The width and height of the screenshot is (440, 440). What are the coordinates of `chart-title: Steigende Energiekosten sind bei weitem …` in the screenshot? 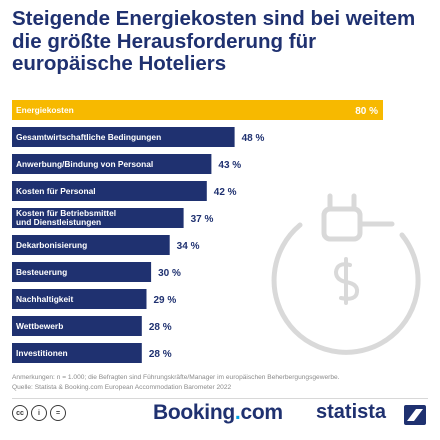 It's located at (214, 41).